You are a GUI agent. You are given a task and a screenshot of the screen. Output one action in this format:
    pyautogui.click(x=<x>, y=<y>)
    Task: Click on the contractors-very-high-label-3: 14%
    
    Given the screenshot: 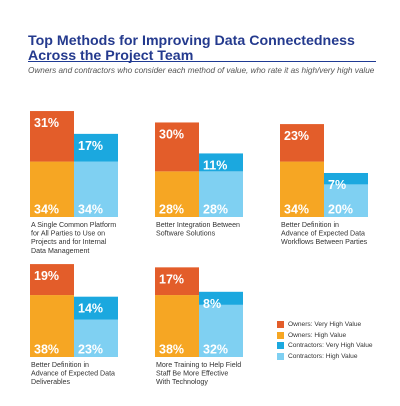 What is the action you would take?
    pyautogui.click(x=90, y=309)
    